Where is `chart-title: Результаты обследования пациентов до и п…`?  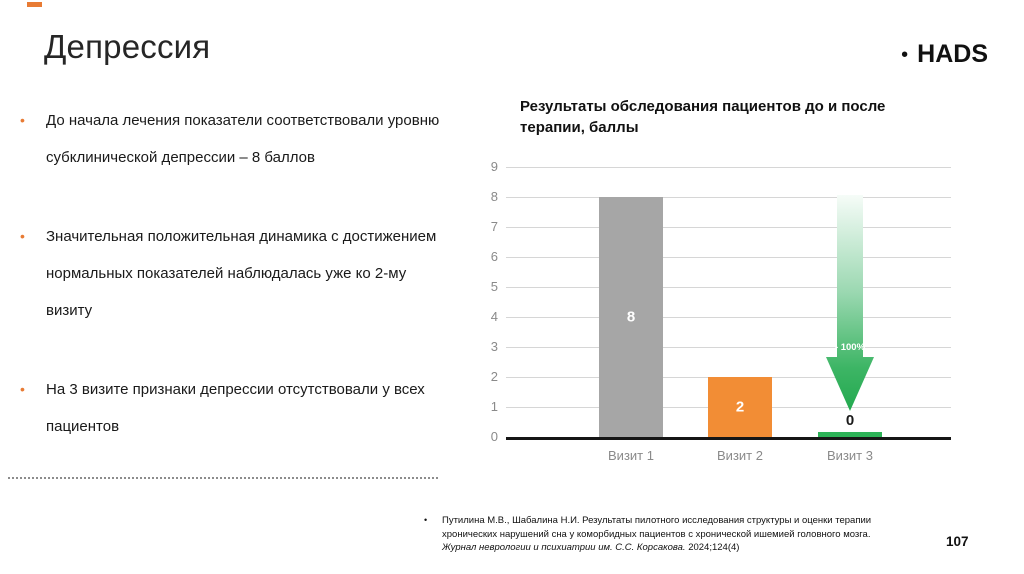 chart-title: Результаты обследования пациентов до и п… is located at coordinates (703, 117).